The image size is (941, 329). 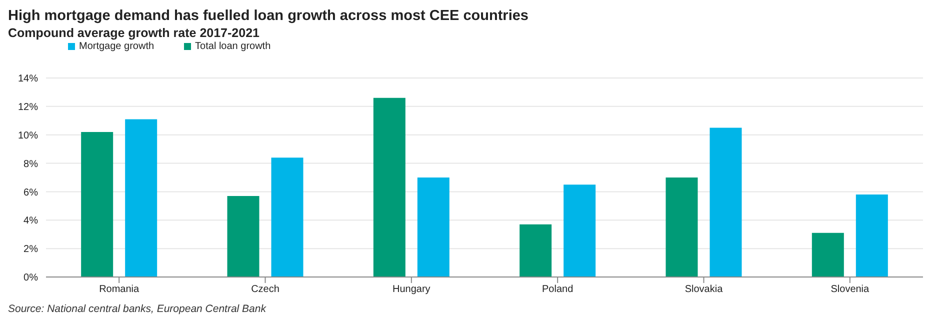 I want to click on y-tick-label: 10%, so click(x=28, y=136).